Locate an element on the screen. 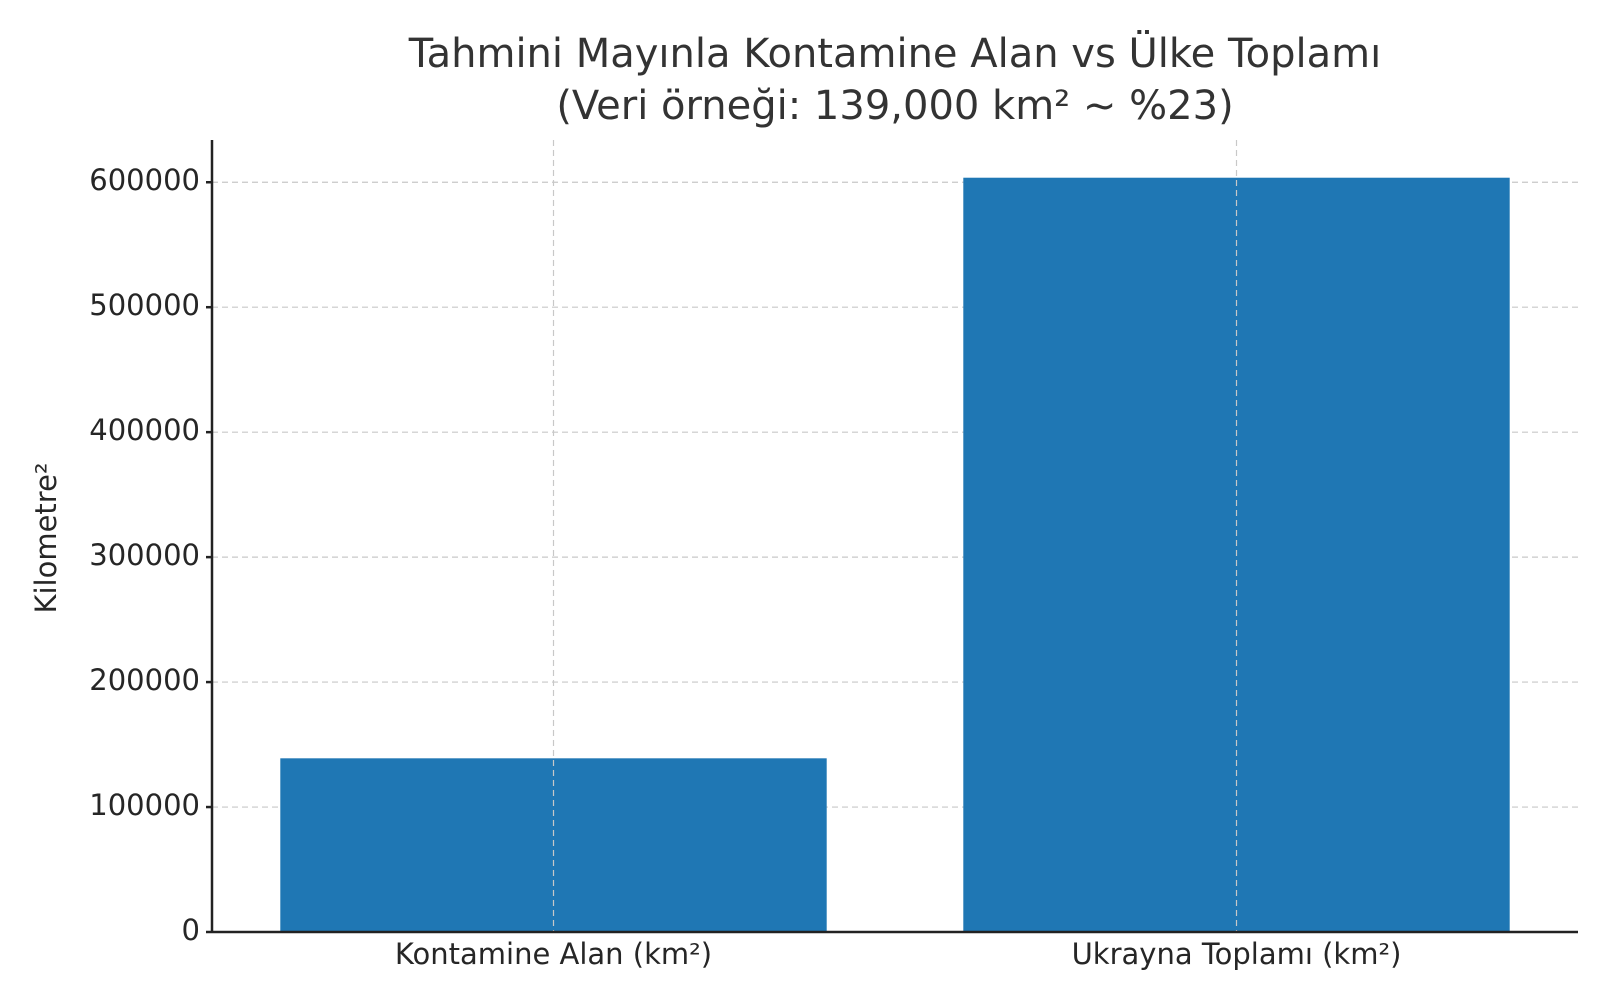  y-tick-label: 500000 is located at coordinates (144, 305).